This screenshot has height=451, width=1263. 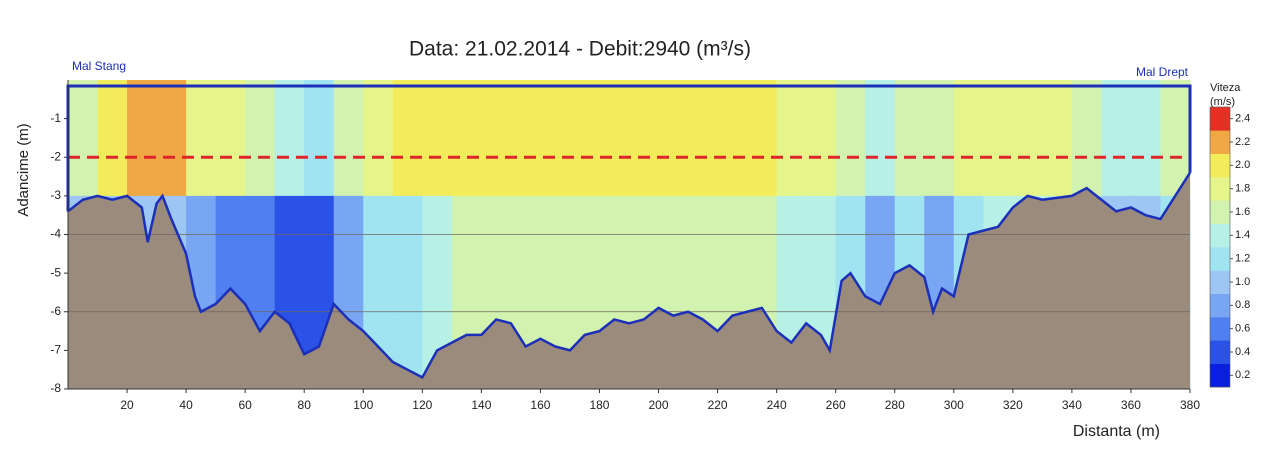 What do you see at coordinates (1242, 165) in the screenshot?
I see `colorbar-tick-label: 2.0` at bounding box center [1242, 165].